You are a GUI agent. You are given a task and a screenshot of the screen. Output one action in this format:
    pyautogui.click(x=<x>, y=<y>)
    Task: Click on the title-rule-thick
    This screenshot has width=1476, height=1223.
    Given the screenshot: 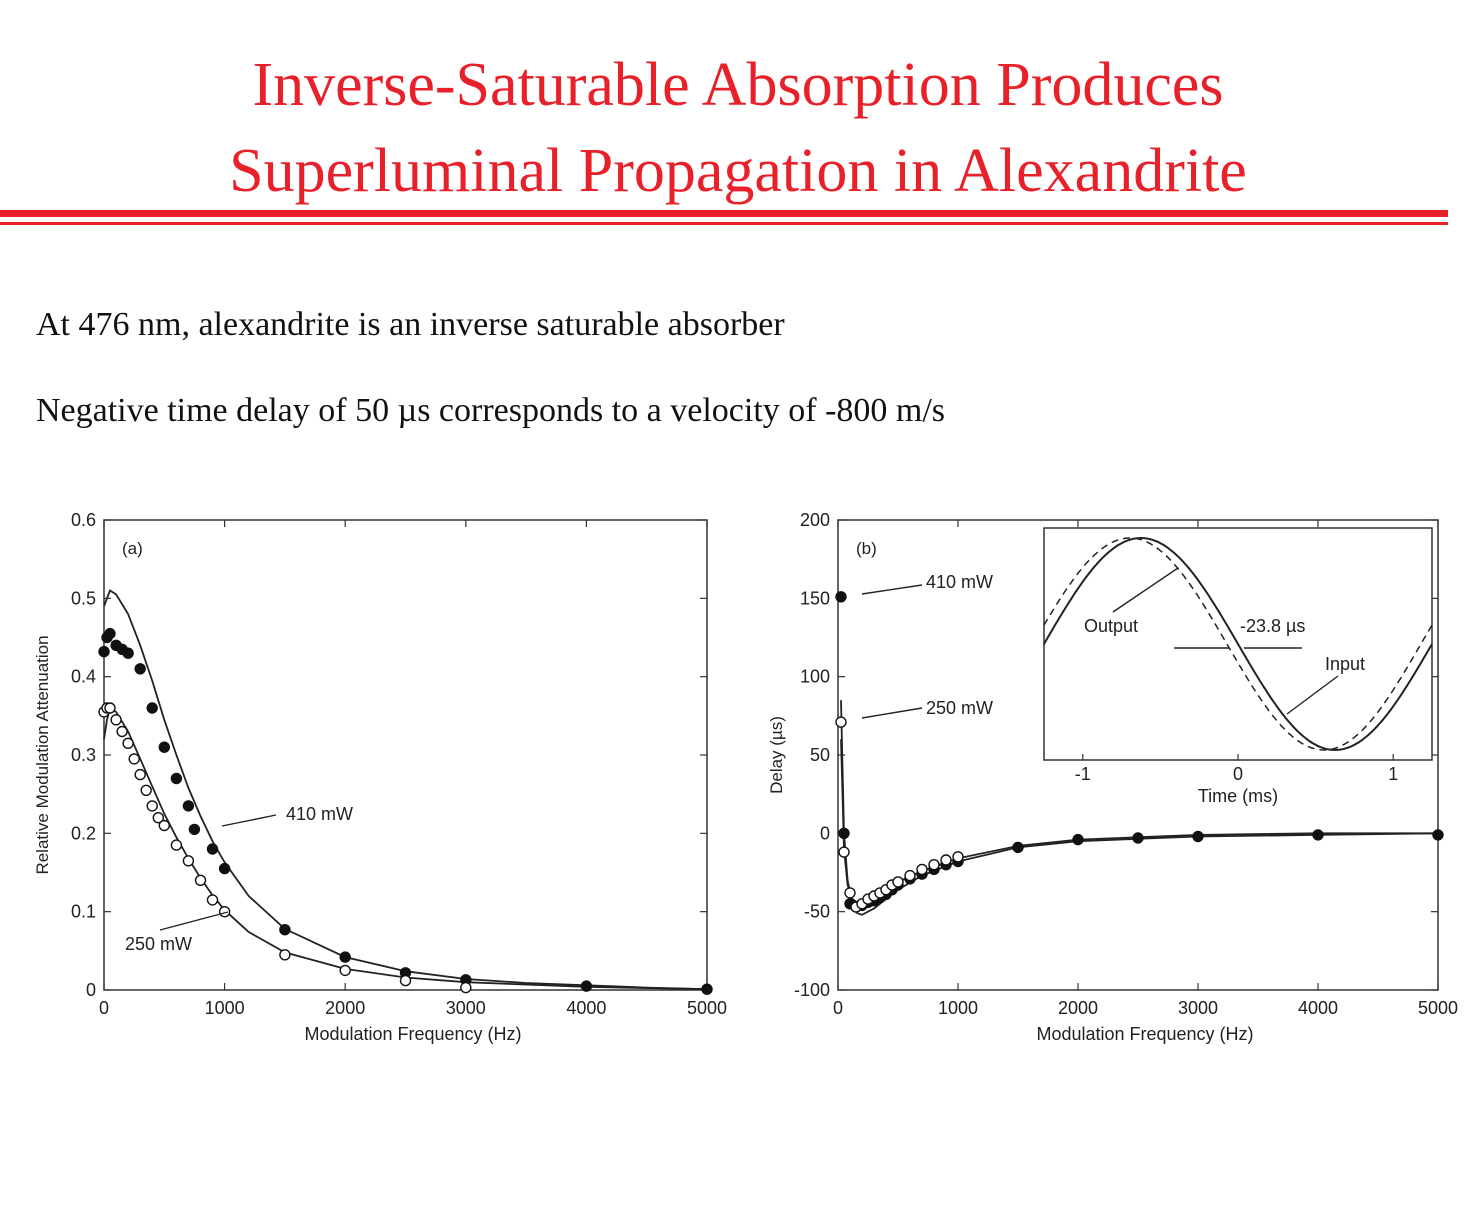 What is the action you would take?
    pyautogui.click(x=724, y=213)
    